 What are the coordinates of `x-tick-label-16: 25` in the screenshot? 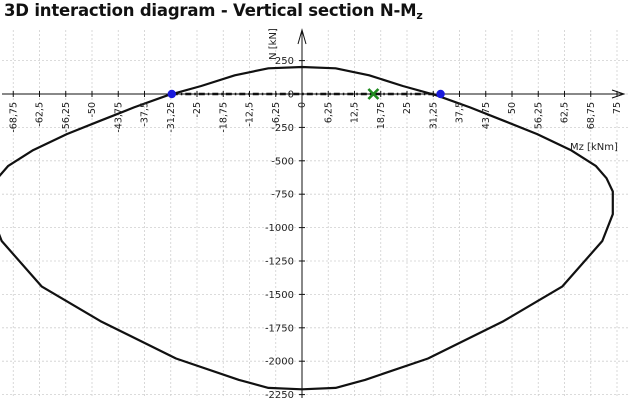 It's located at (407, 108).